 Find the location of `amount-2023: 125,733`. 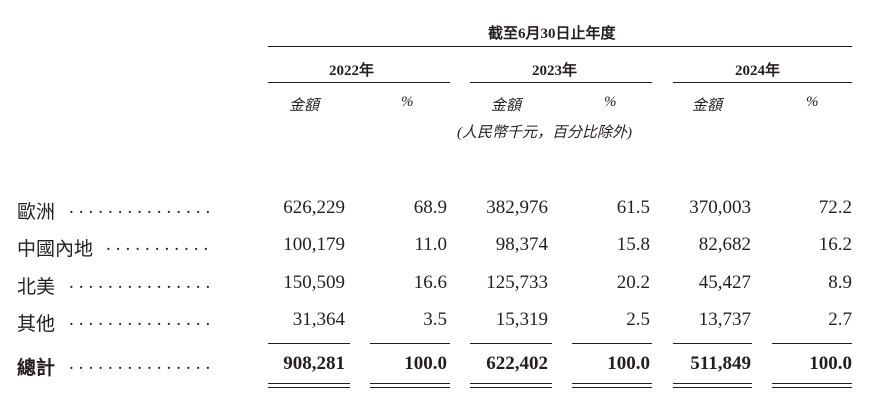

amount-2023: 125,733 is located at coordinates (517, 282).